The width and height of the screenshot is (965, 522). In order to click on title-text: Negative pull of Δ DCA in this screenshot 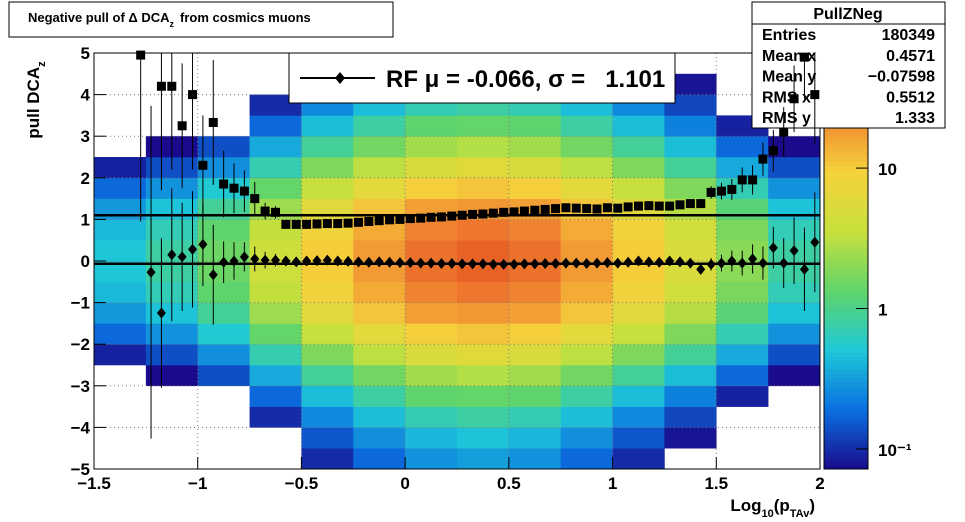, I will do `click(99, 17)`.